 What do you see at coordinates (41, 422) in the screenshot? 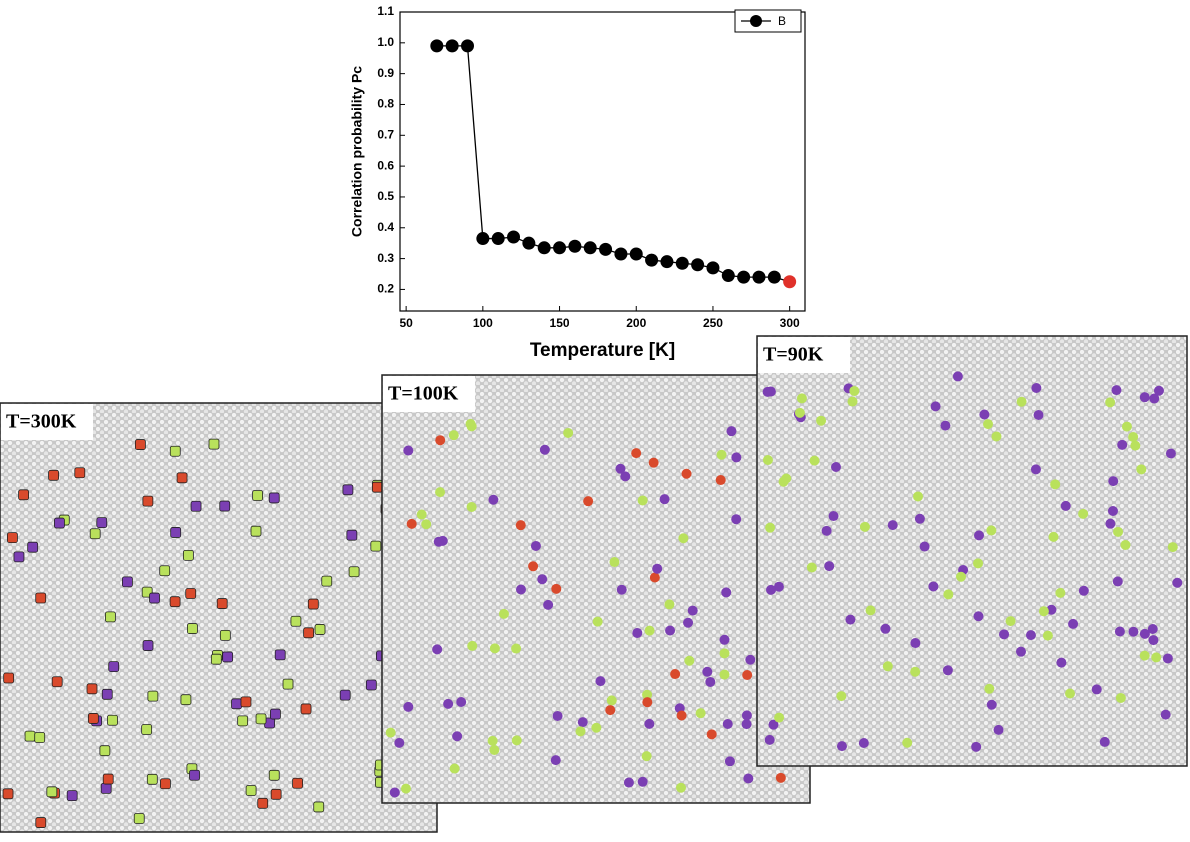
I see `panel-label: T=300K` at bounding box center [41, 422].